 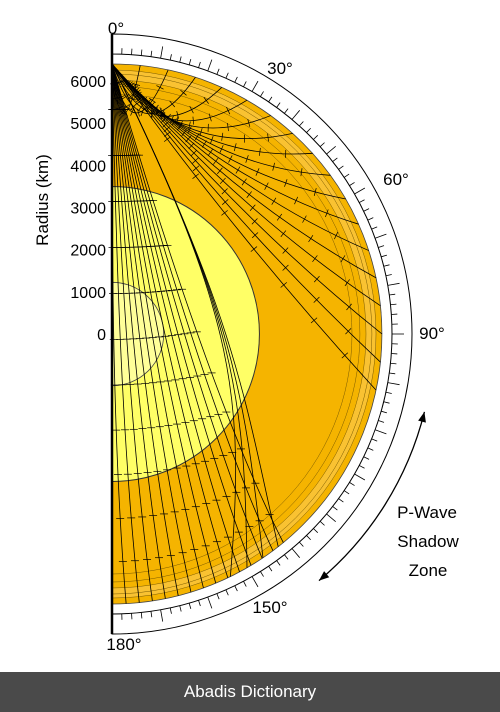 What do you see at coordinates (432, 333) in the screenshot?
I see `angle-label-90: 90°` at bounding box center [432, 333].